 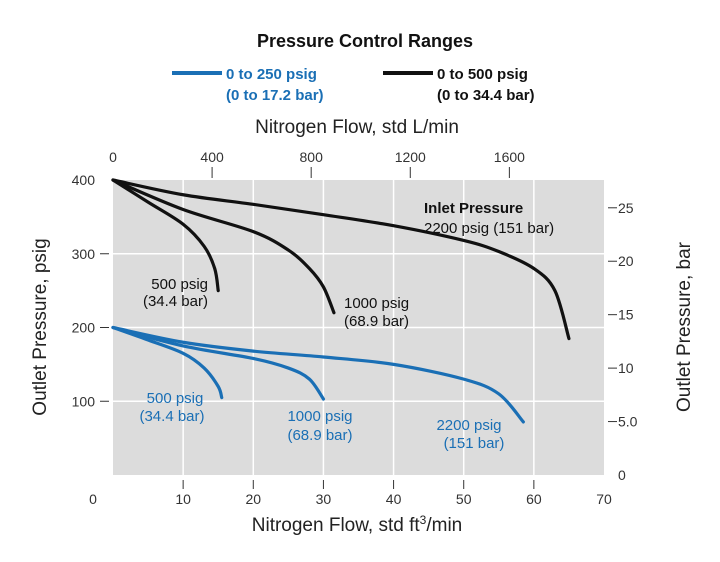 I want to click on x2-tick-label: 1200, so click(x=410, y=157).